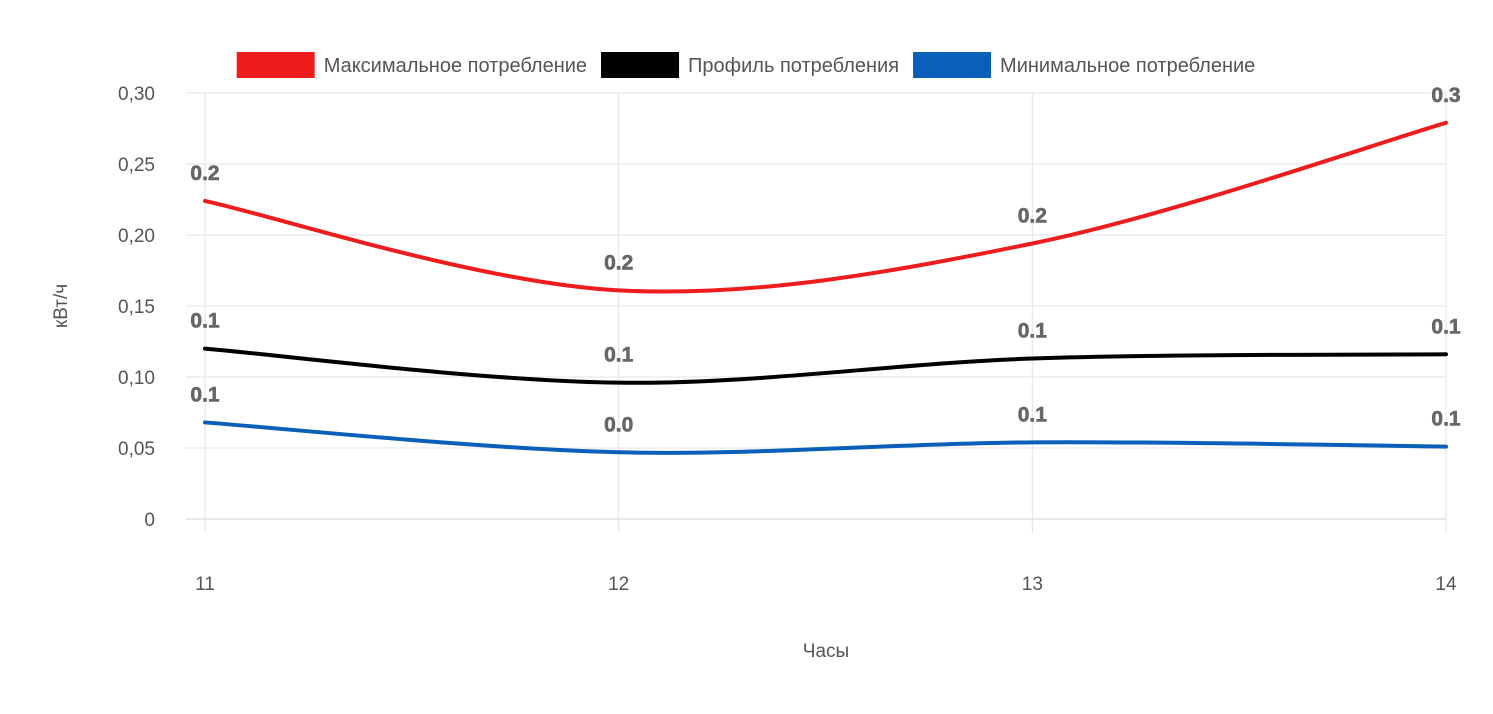  I want to click on y-tick-label: 0,10, so click(136, 378).